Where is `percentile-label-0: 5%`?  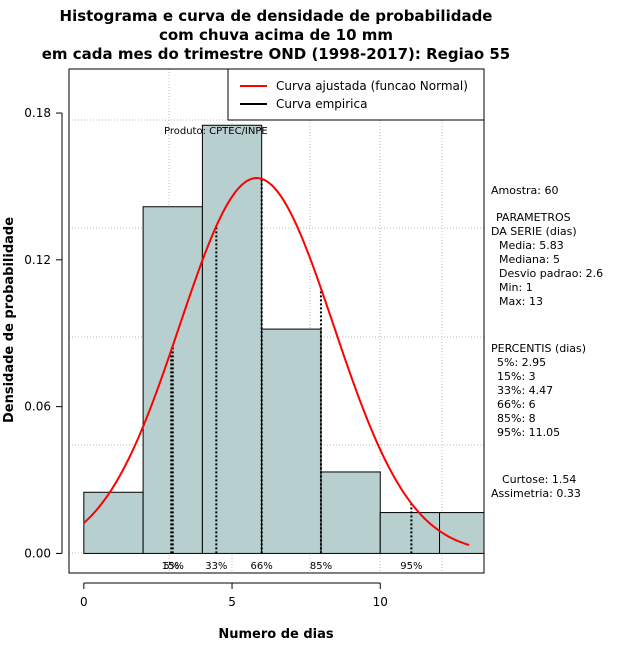 percentile-label-0: 5% is located at coordinates (171, 566).